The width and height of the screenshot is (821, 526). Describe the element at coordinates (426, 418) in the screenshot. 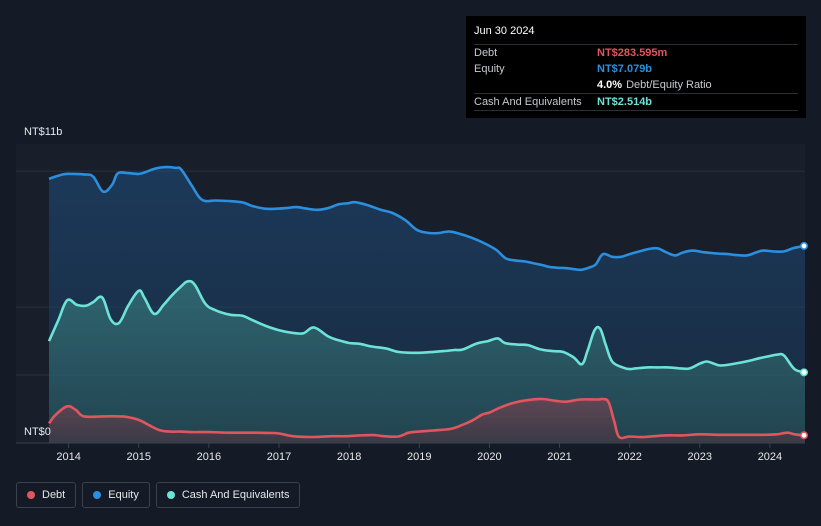

I see `debt-line` at that location.